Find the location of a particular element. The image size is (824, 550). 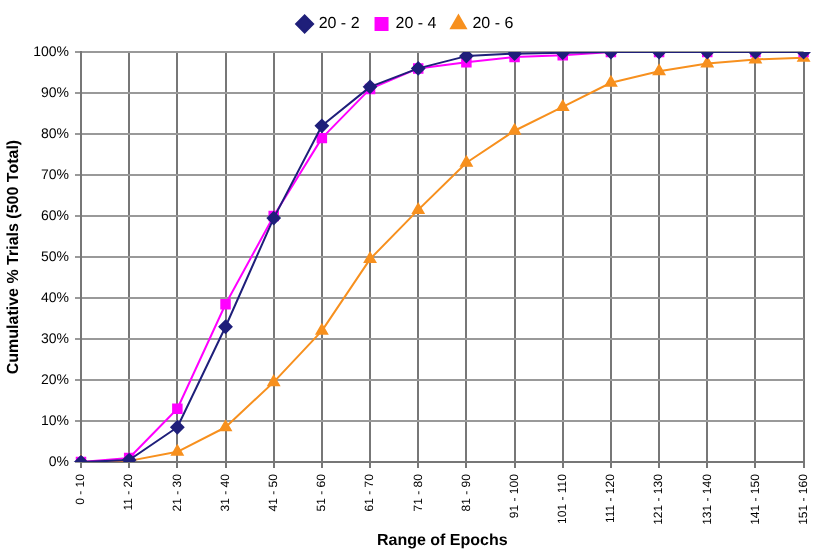

x-axis-title: Range of Epochs is located at coordinates (442, 539).